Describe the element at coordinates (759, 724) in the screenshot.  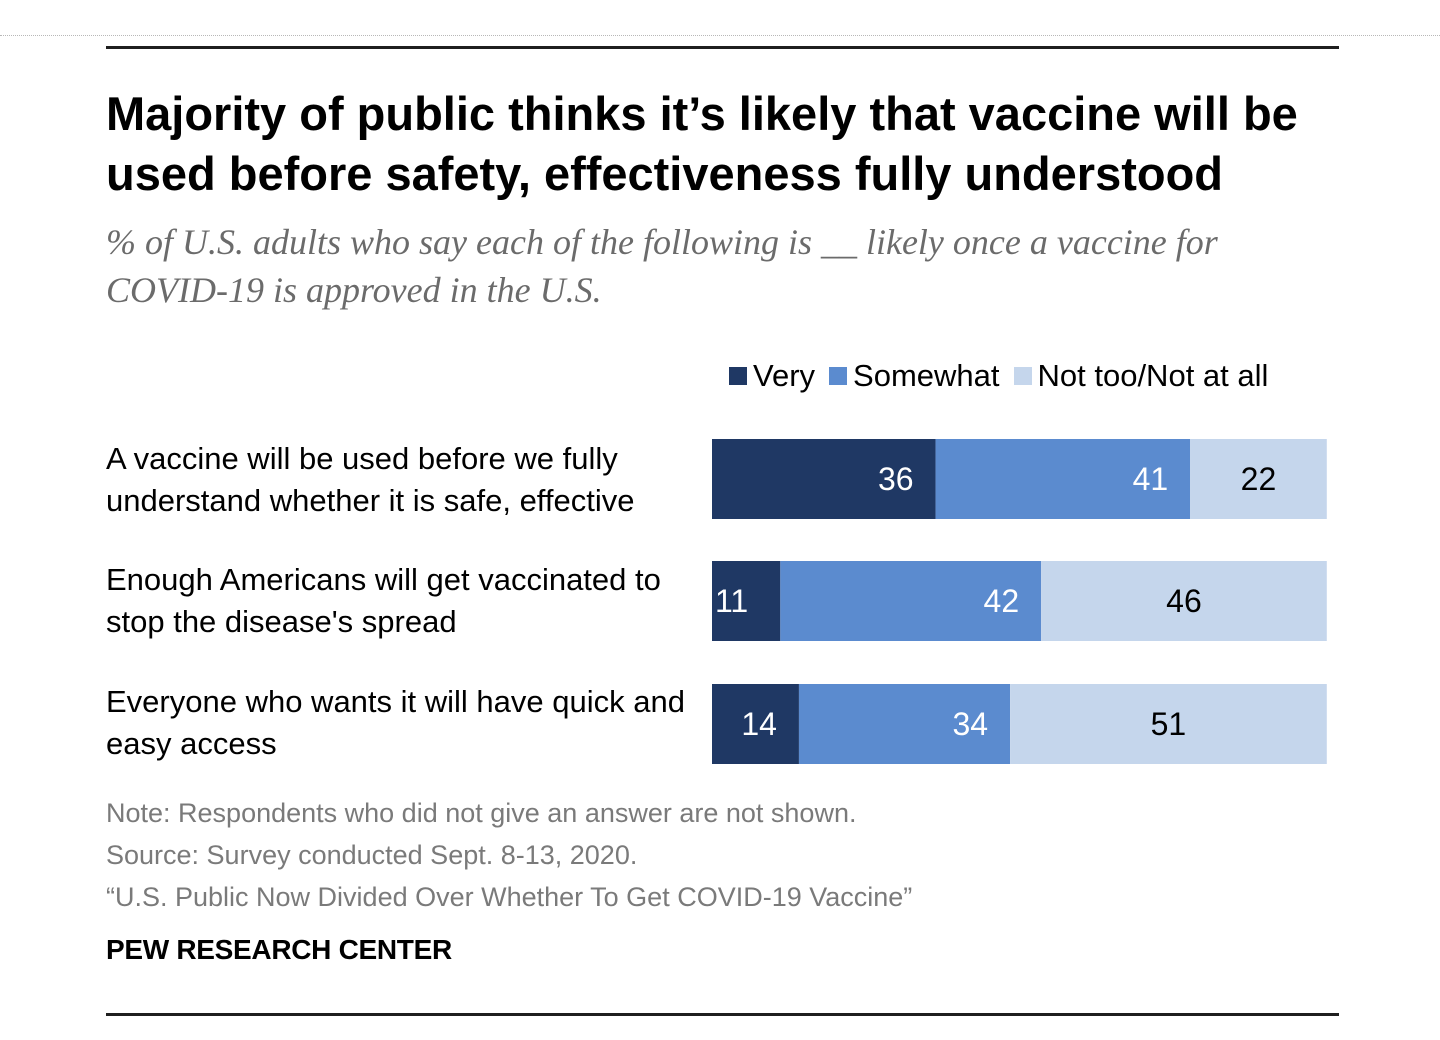
I see `data-label-very-row-3: 14` at that location.